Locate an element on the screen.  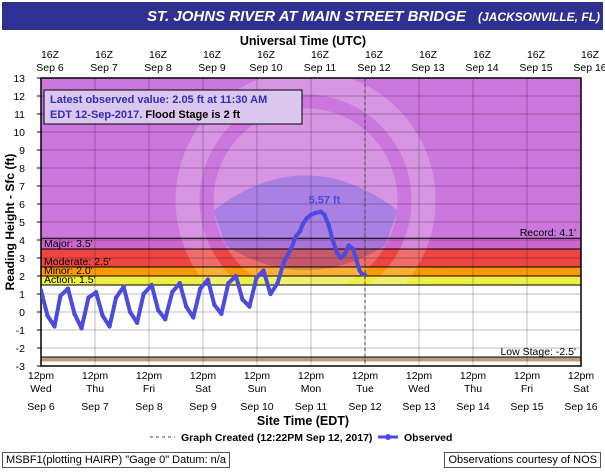
info-box is located at coordinates (173, 107).